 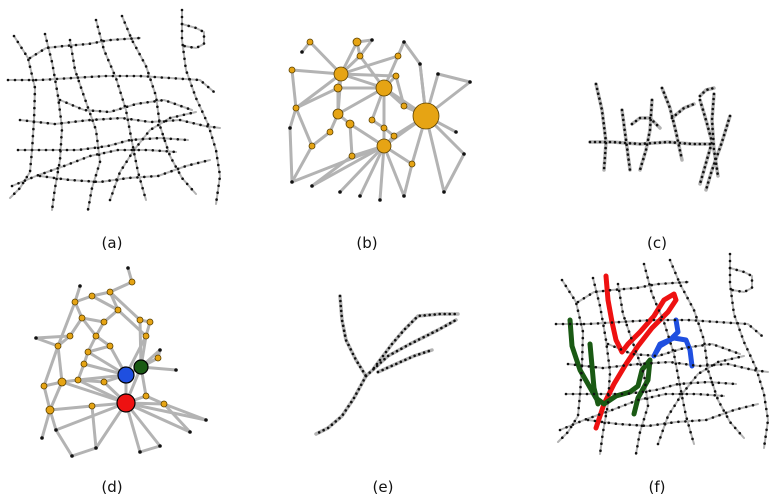 I want to click on panel-c-line-2-station, so click(x=629, y=164).